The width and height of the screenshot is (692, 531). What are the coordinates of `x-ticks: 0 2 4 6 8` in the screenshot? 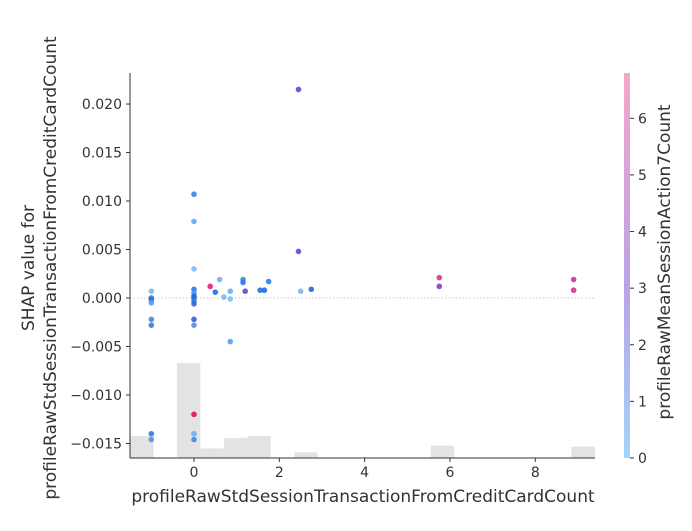 It's located at (365, 469).